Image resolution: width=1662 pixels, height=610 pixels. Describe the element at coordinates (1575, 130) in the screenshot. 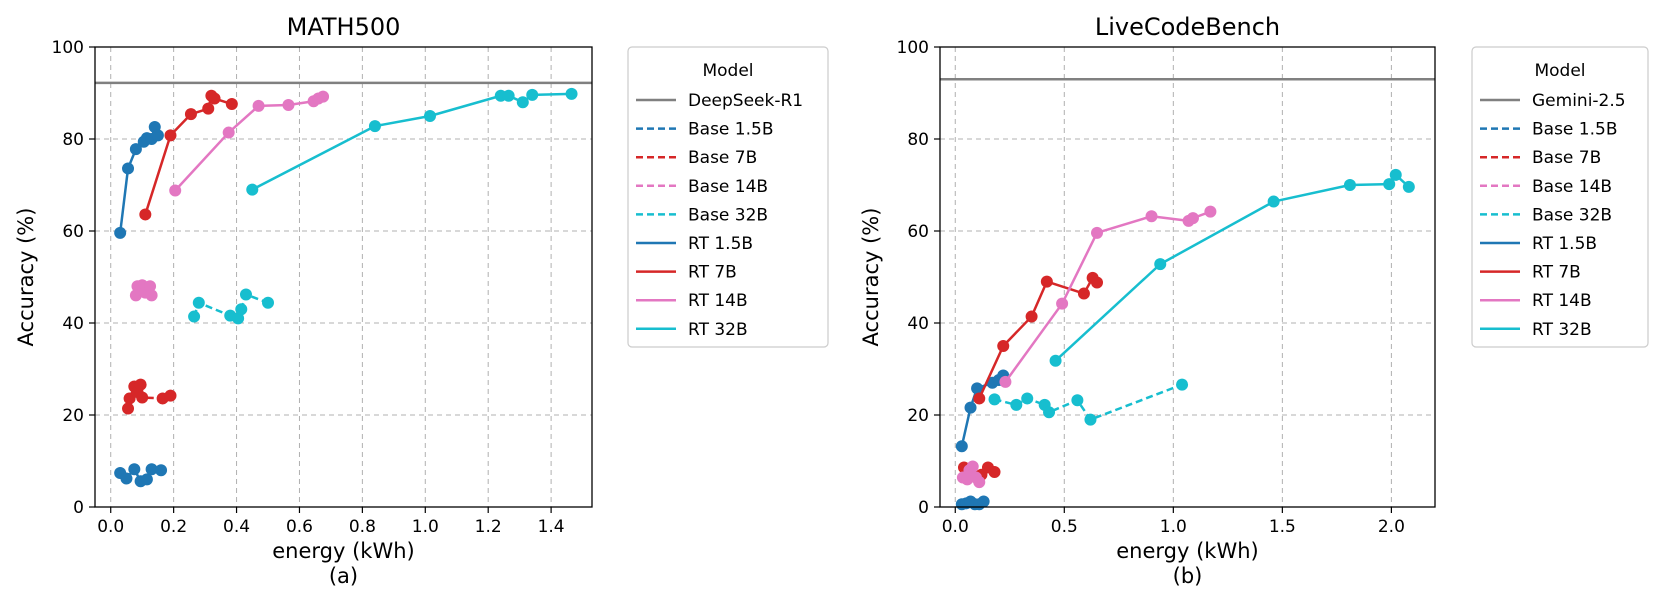

I see `legend-label: Base 1.5B` at that location.